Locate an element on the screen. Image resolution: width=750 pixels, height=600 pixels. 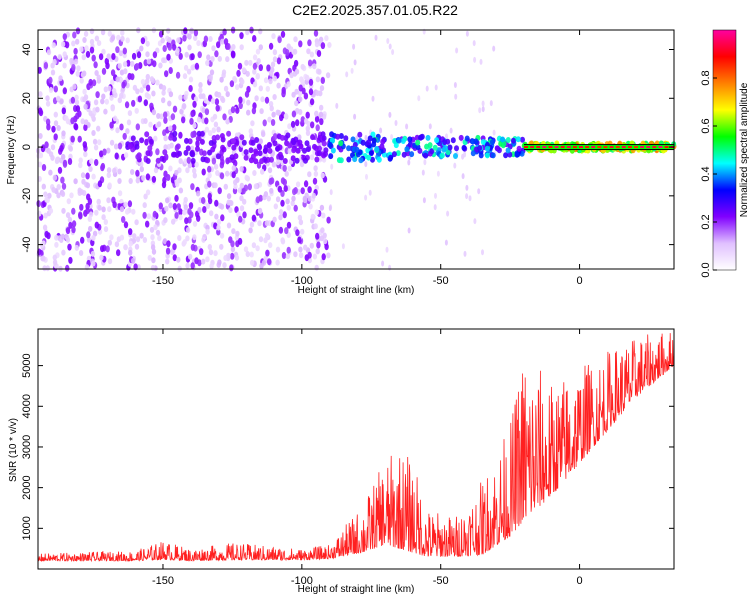
spectrogram-y-label: Frequency (Hz) is located at coordinates (11, 150).